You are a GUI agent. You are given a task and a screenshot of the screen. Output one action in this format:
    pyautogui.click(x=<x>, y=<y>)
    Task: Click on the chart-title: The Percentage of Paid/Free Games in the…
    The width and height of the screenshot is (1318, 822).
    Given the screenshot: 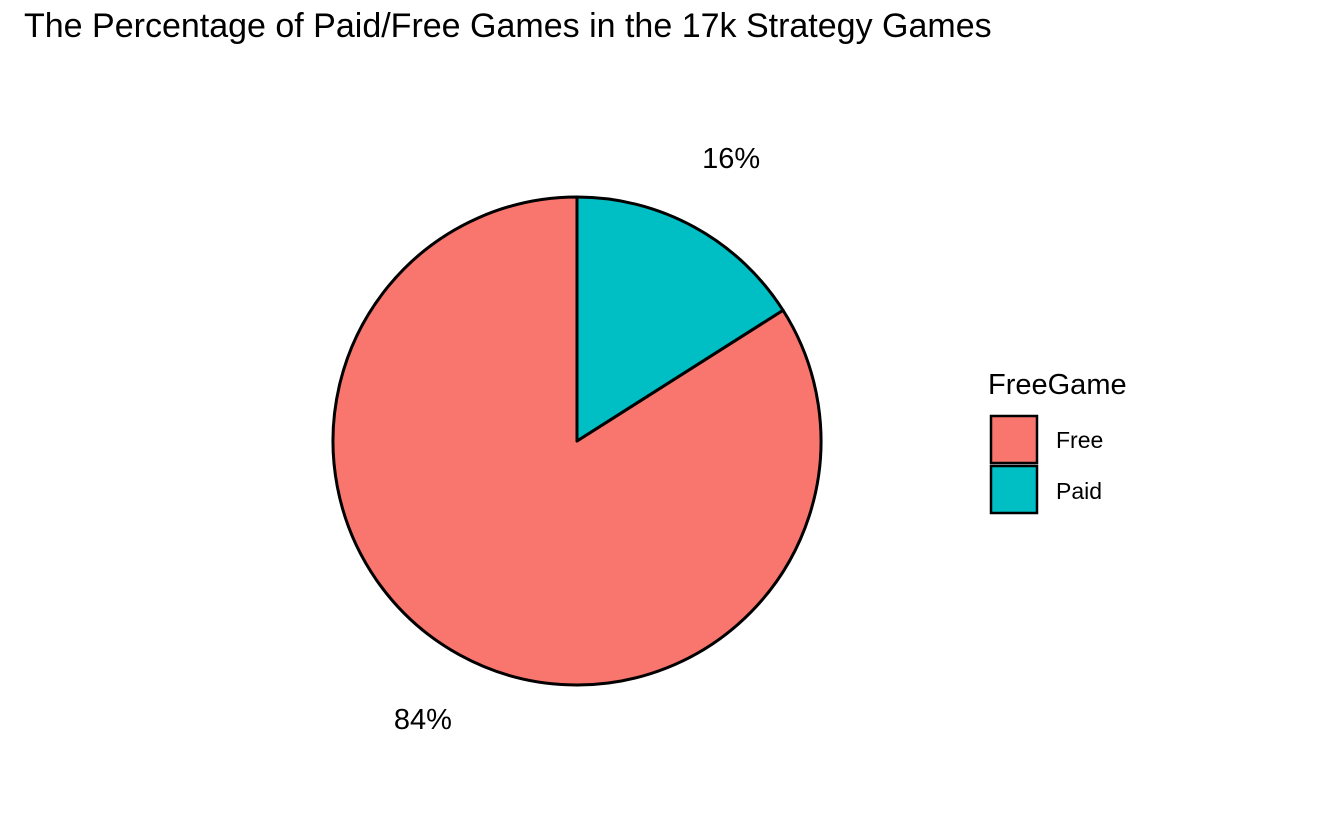 What is the action you would take?
    pyautogui.click(x=508, y=26)
    